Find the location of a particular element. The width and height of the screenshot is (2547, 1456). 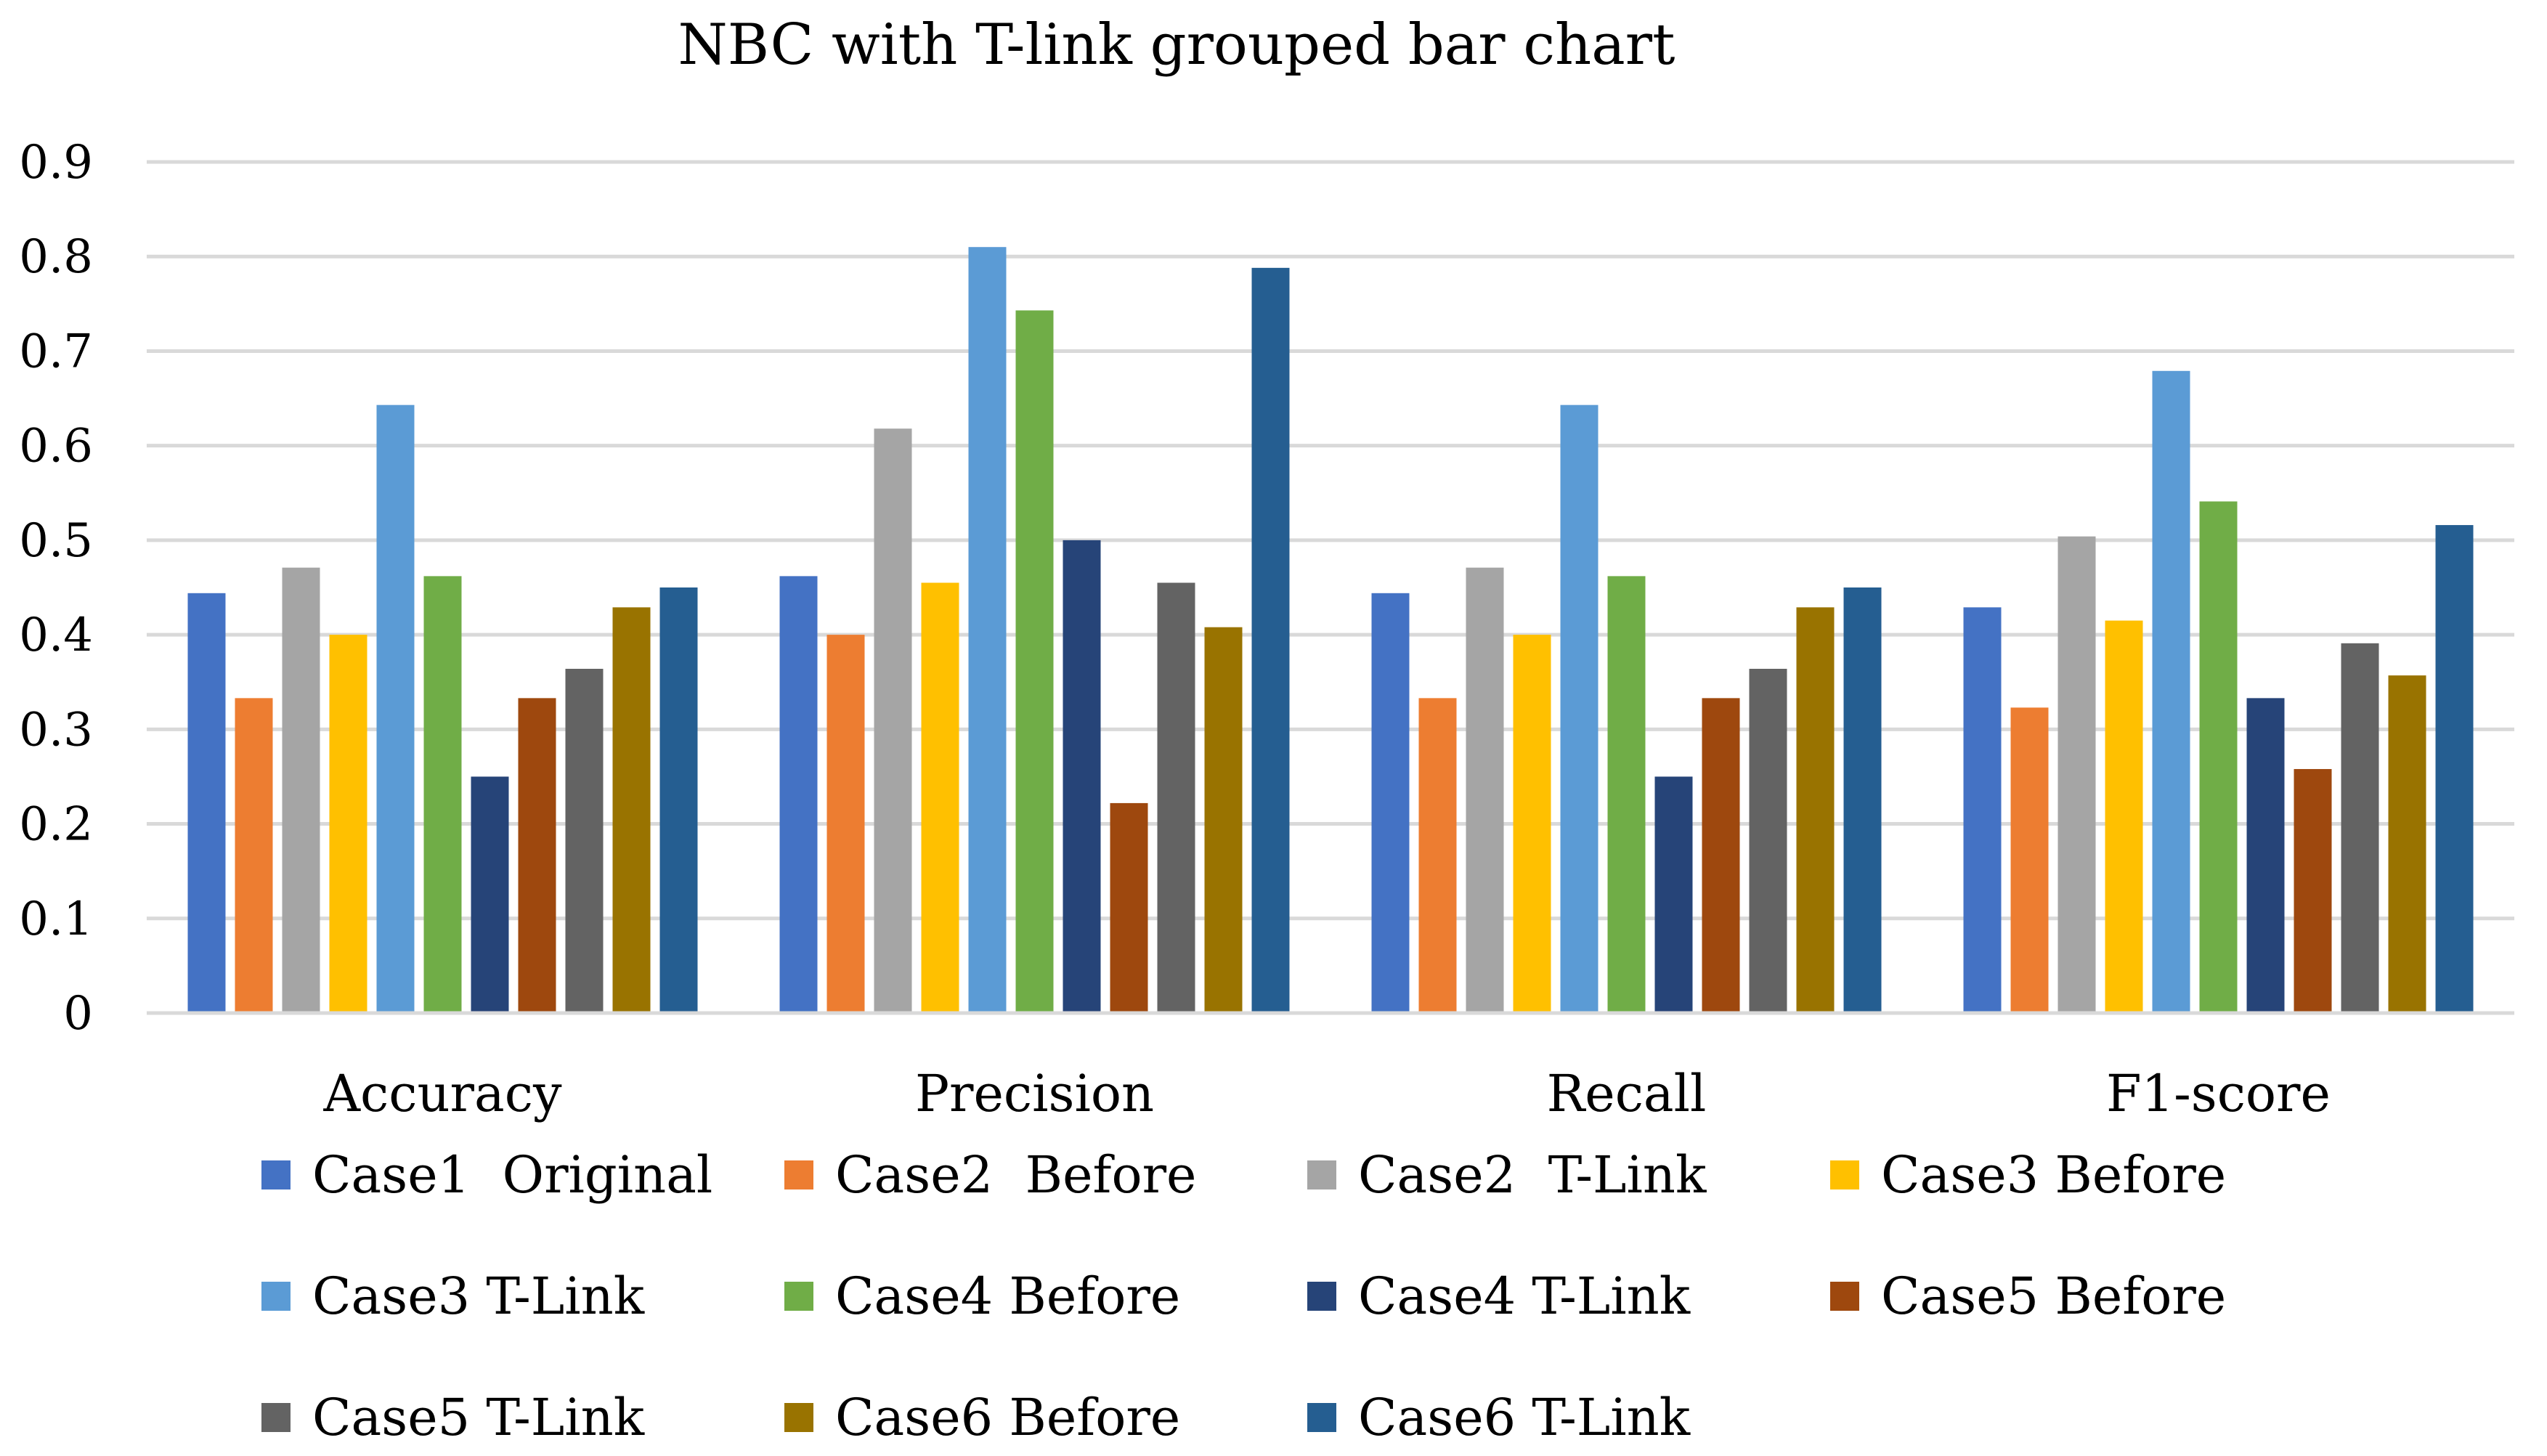

y-tick-label: 0.6 is located at coordinates (56, 447).